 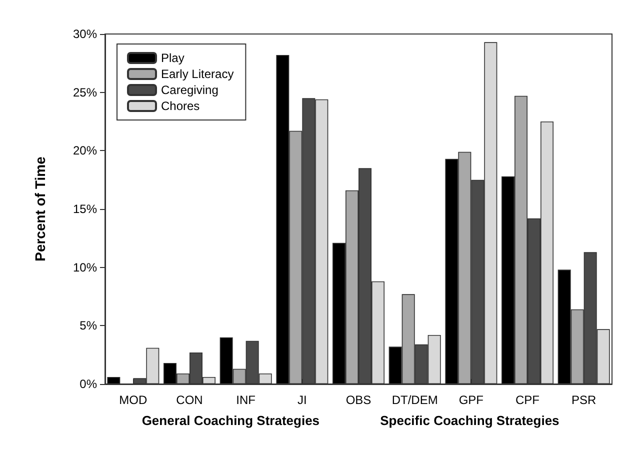 I want to click on x-tick-label: PSR, so click(x=583, y=400).